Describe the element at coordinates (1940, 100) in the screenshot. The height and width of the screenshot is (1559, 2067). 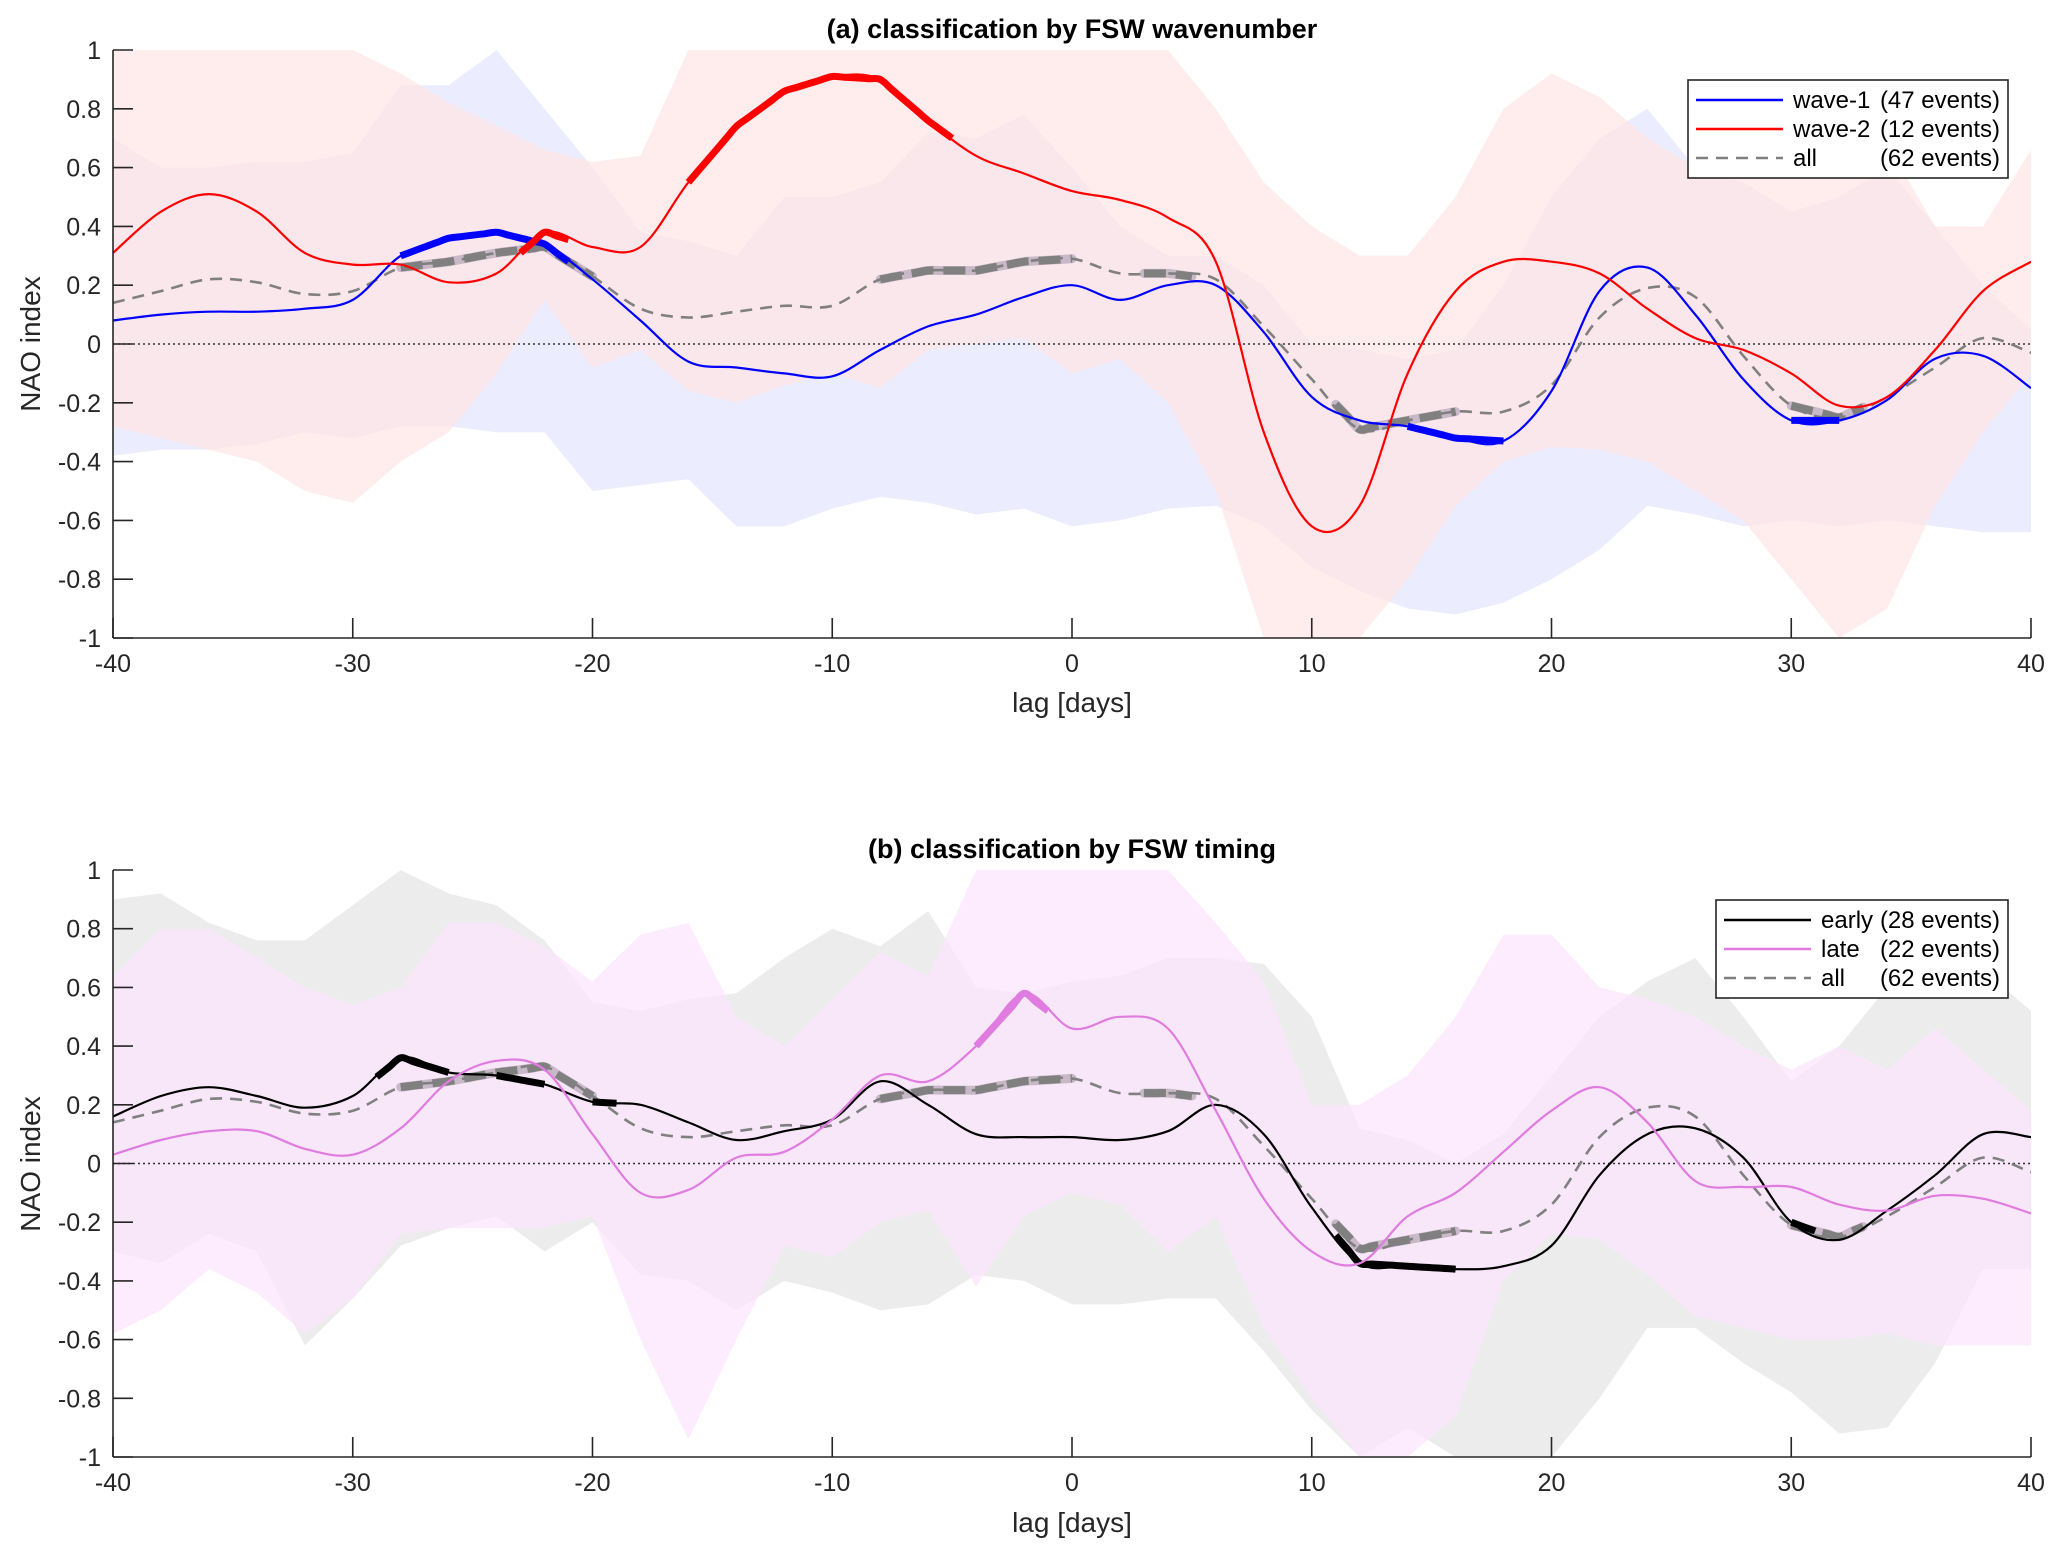
I see `legend-count-wave-1: (47 events)` at that location.